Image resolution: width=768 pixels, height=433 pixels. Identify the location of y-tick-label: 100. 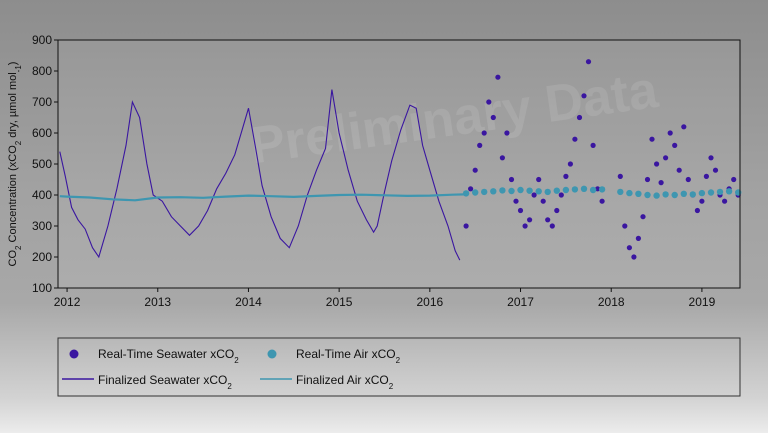
(42, 288).